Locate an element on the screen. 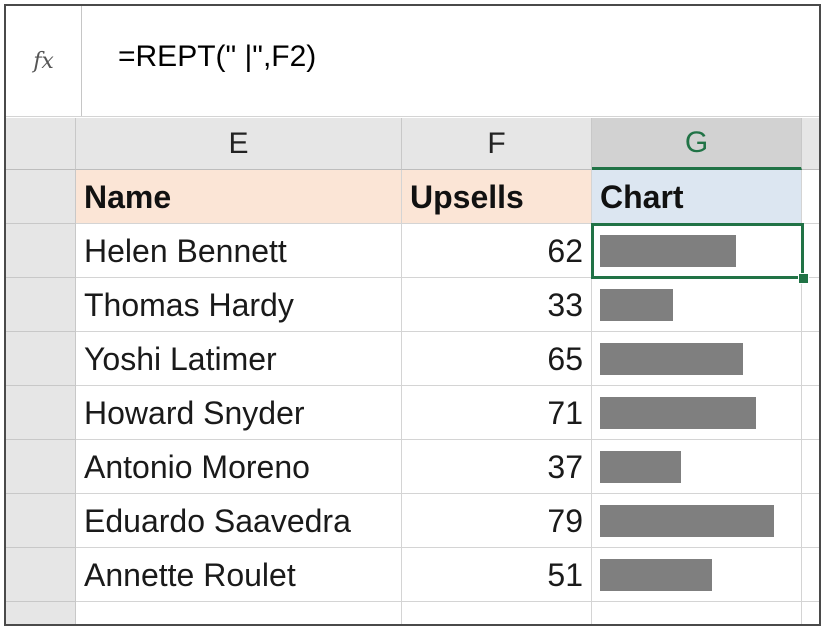 The image size is (827, 632). insert-function-button: fx is located at coordinates (44, 61).